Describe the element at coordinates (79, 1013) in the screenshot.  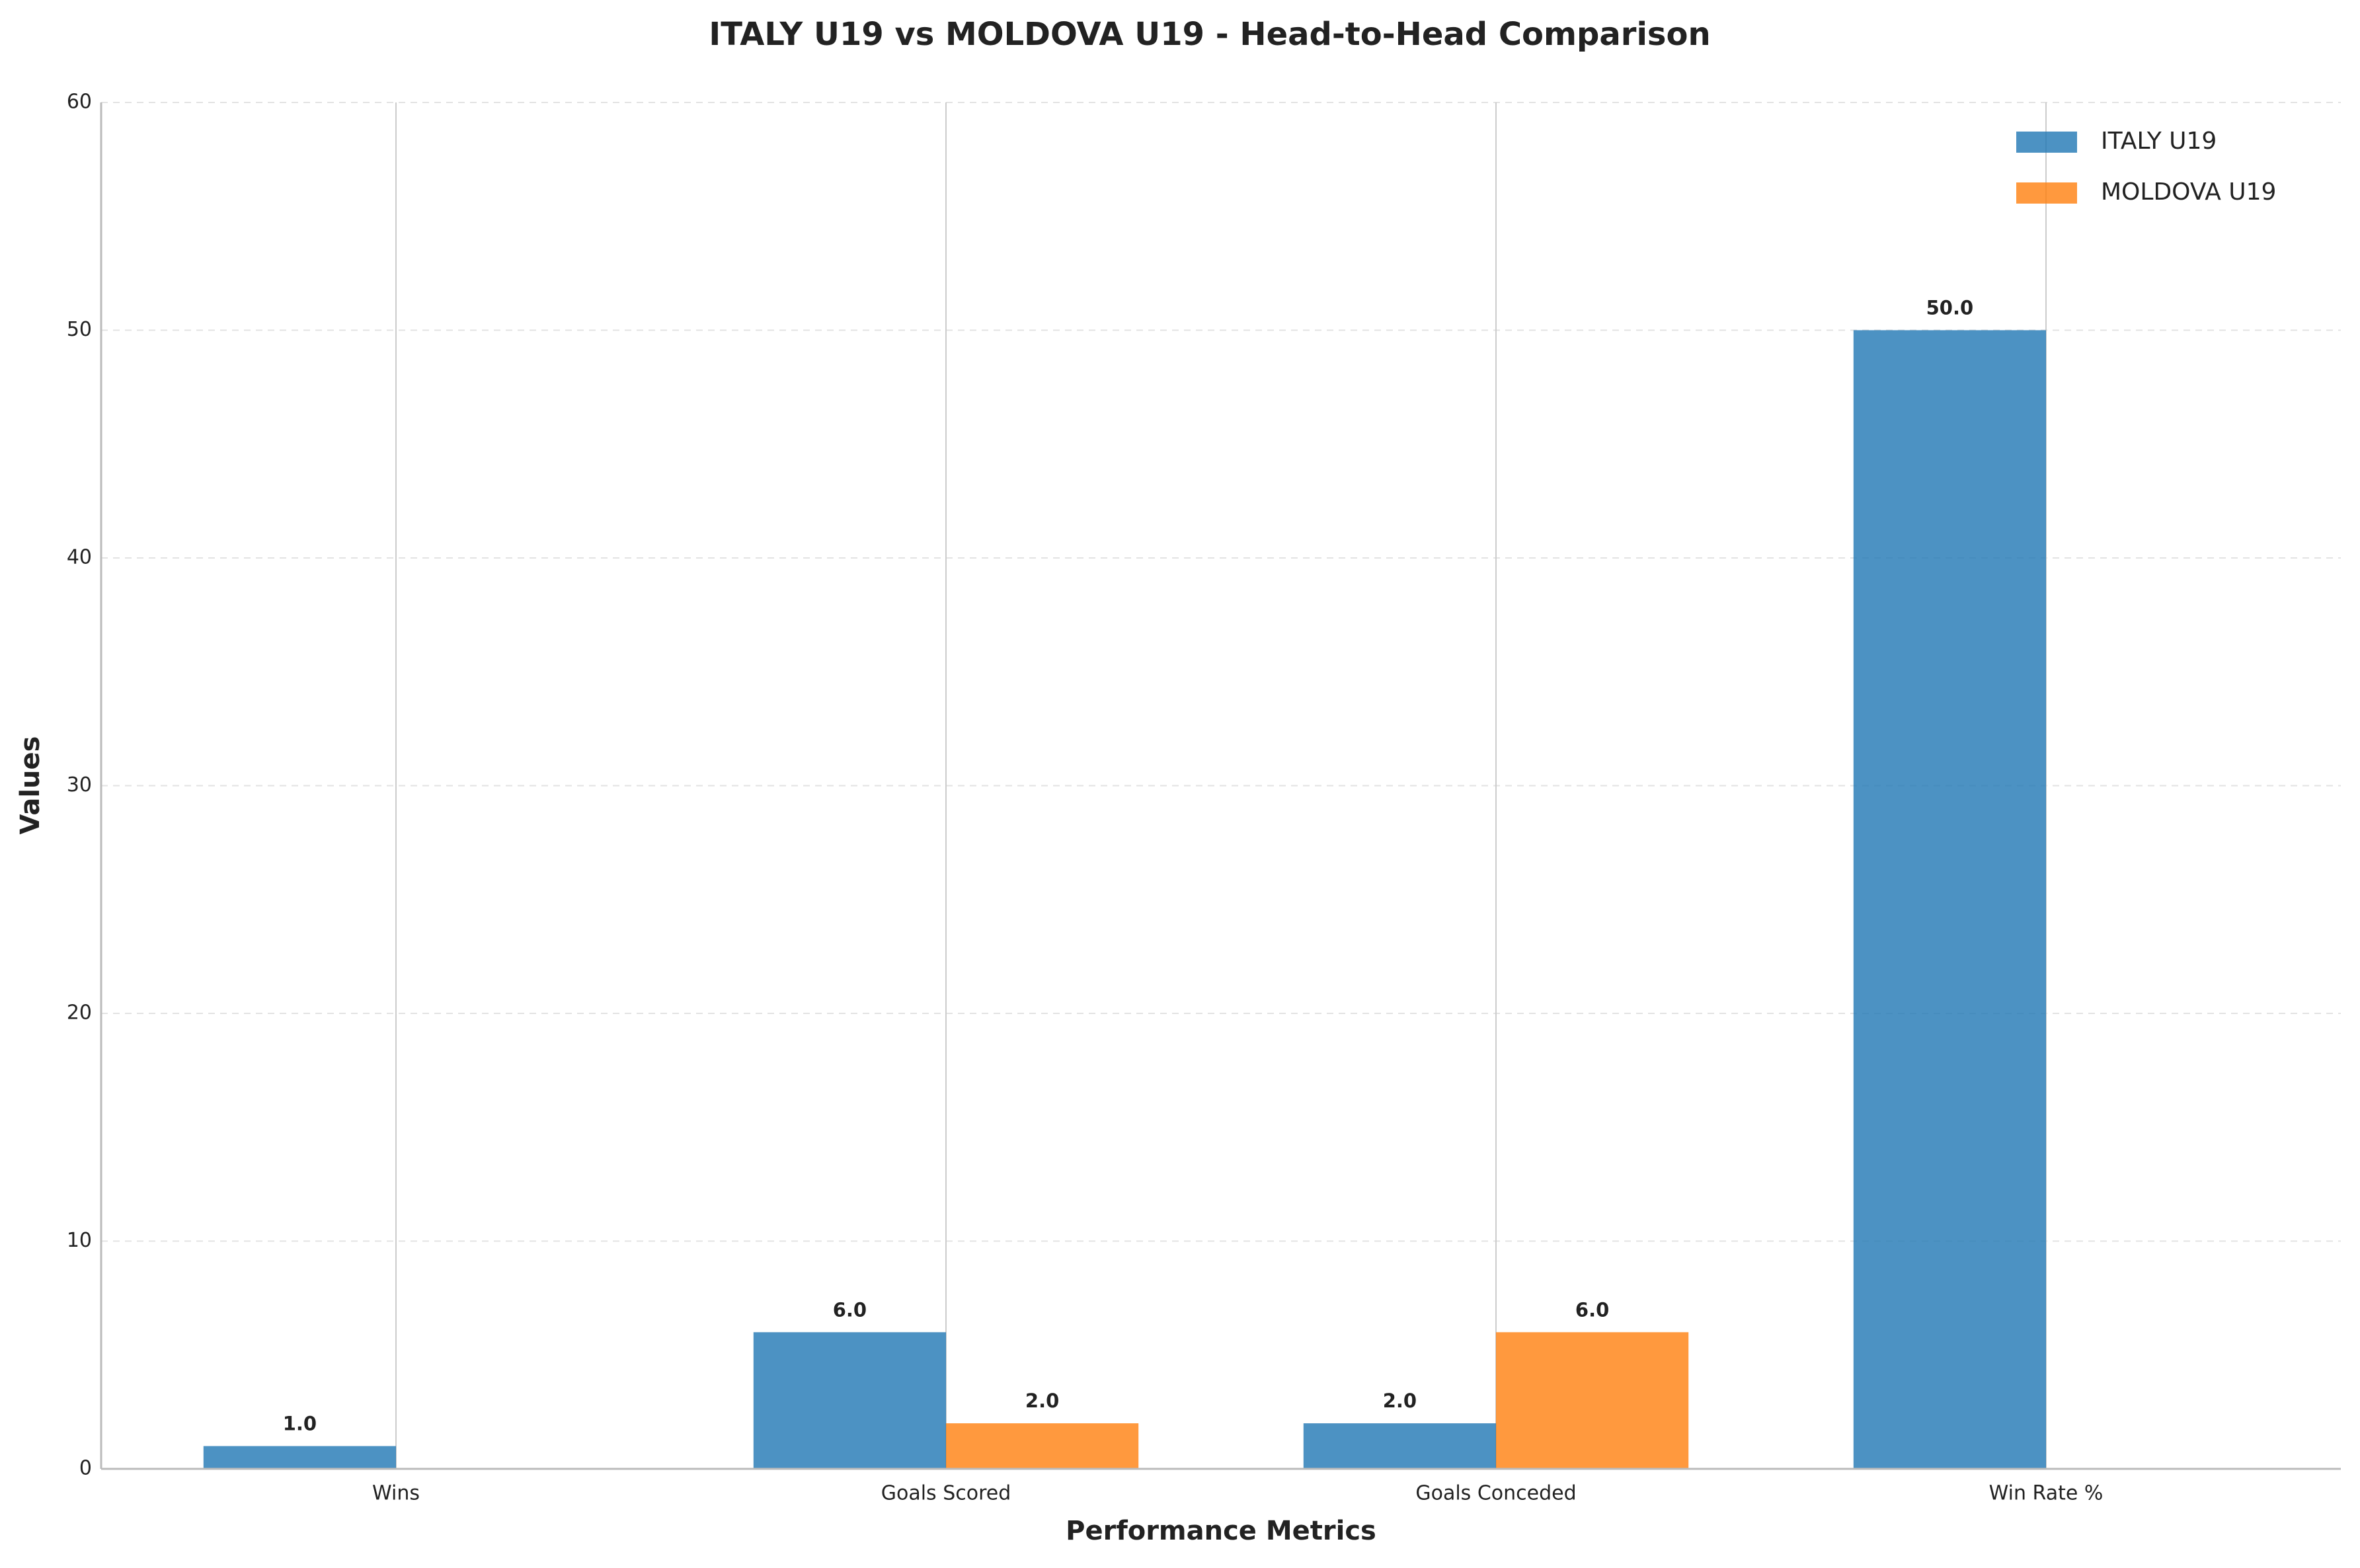
I see `y-tick-label: 20` at that location.